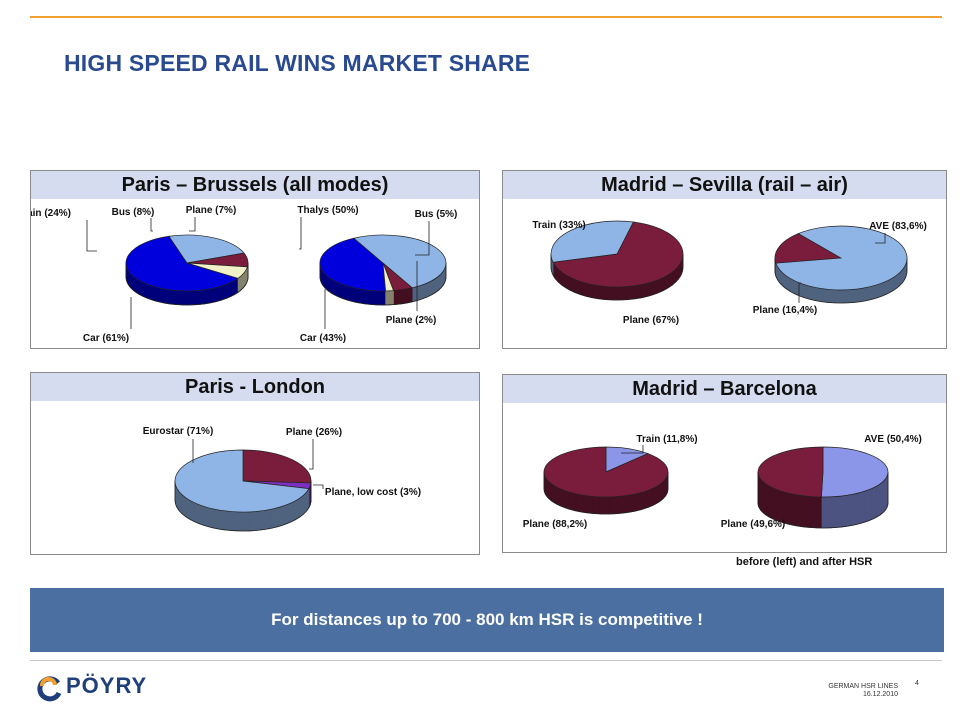  What do you see at coordinates (297, 63) in the screenshot?
I see `page-title: HIGH SPEED RAIL WINS MARKET SHARE` at bounding box center [297, 63].